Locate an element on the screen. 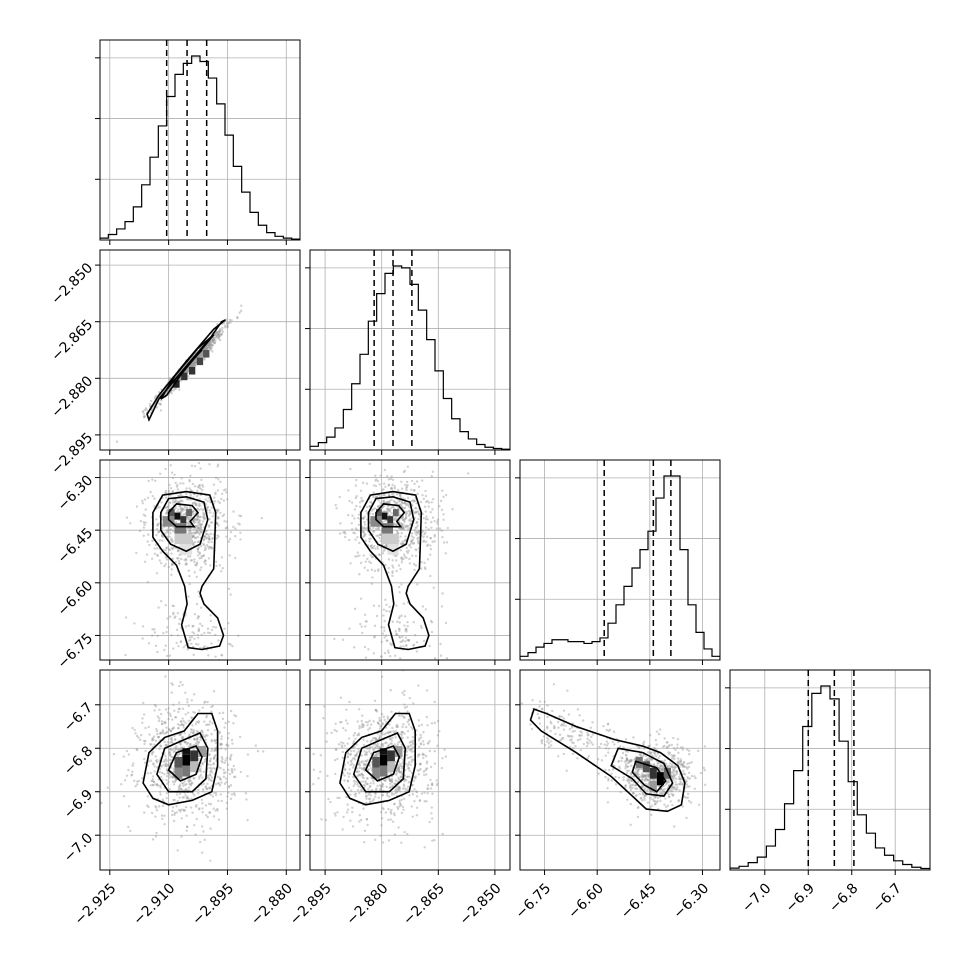 Image resolution: width=970 pixels, height=970 pixels. density-cell is located at coordinates (194, 767).